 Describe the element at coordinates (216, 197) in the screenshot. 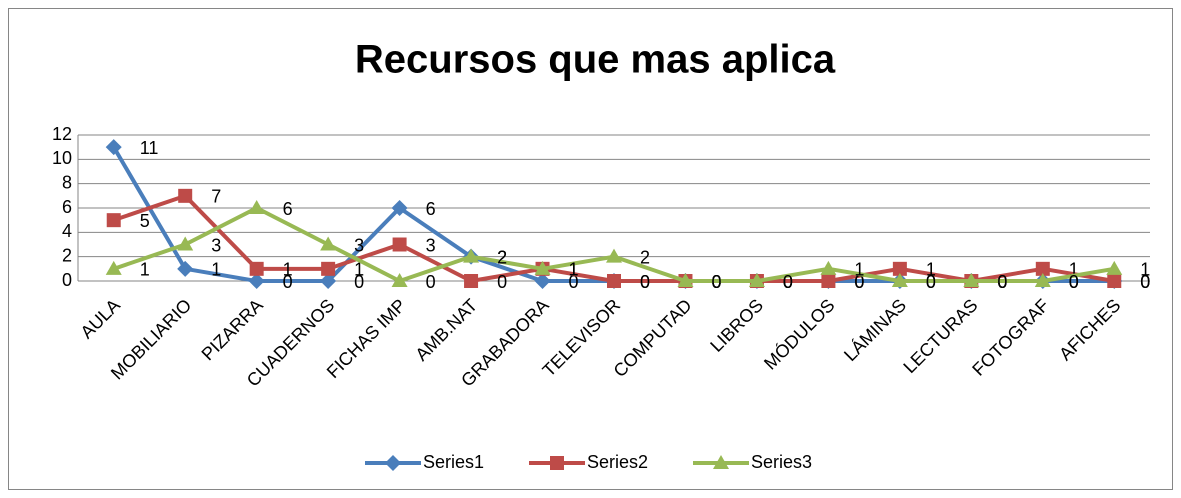

I see `data-label: 7` at that location.